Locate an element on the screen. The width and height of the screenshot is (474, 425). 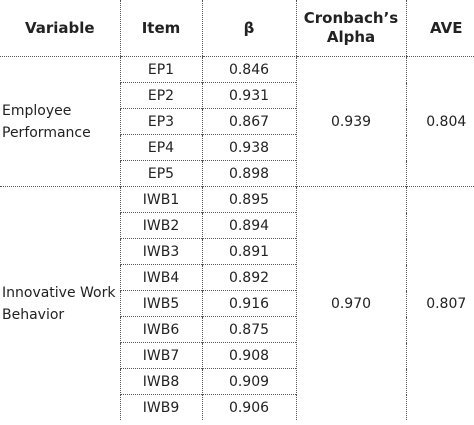
item-cell: IWB7 is located at coordinates (160, 355).